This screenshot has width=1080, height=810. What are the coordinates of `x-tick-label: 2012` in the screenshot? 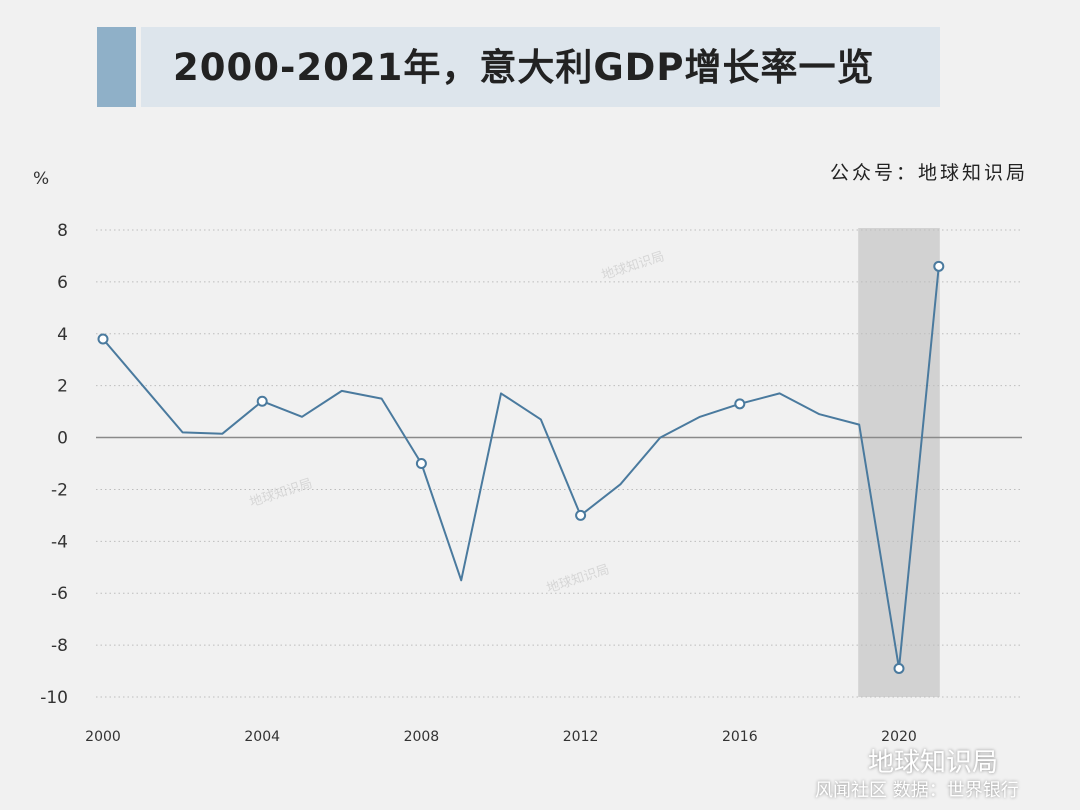 It's located at (581, 737).